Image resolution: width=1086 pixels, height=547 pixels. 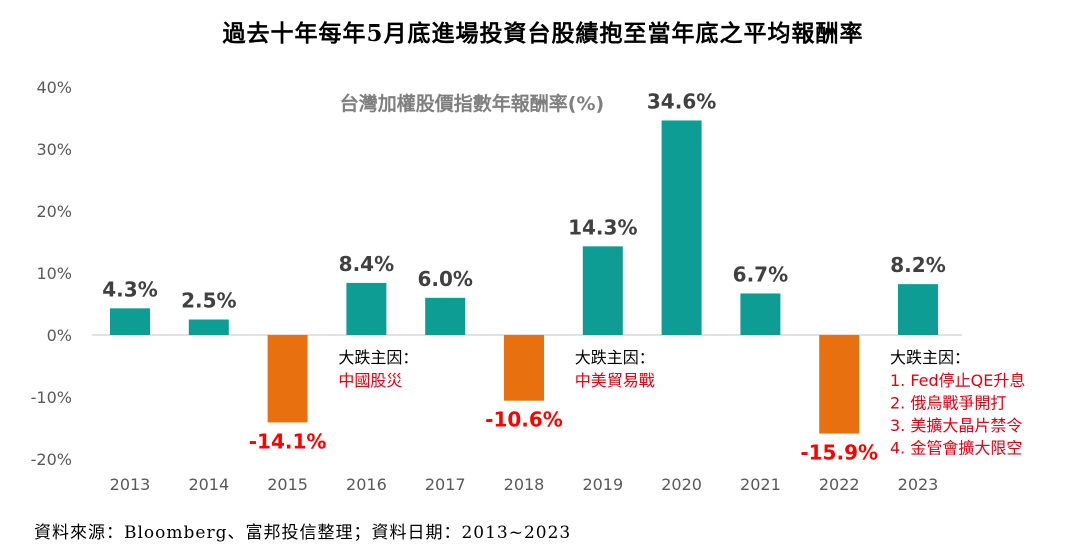 What do you see at coordinates (129, 289) in the screenshot?
I see `data-label-2013: 4.3%` at bounding box center [129, 289].